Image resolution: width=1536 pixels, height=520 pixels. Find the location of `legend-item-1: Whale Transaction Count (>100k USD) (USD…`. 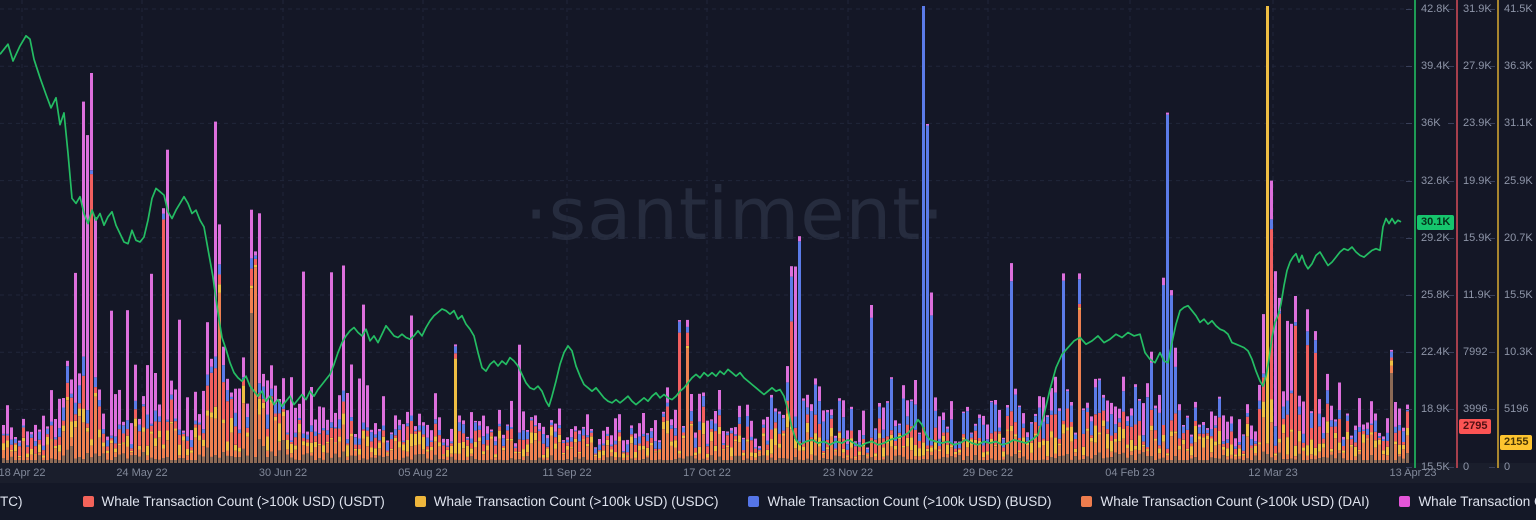

legend-item-1: Whale Transaction Count (>100k USD) (USD… is located at coordinates (233, 501).